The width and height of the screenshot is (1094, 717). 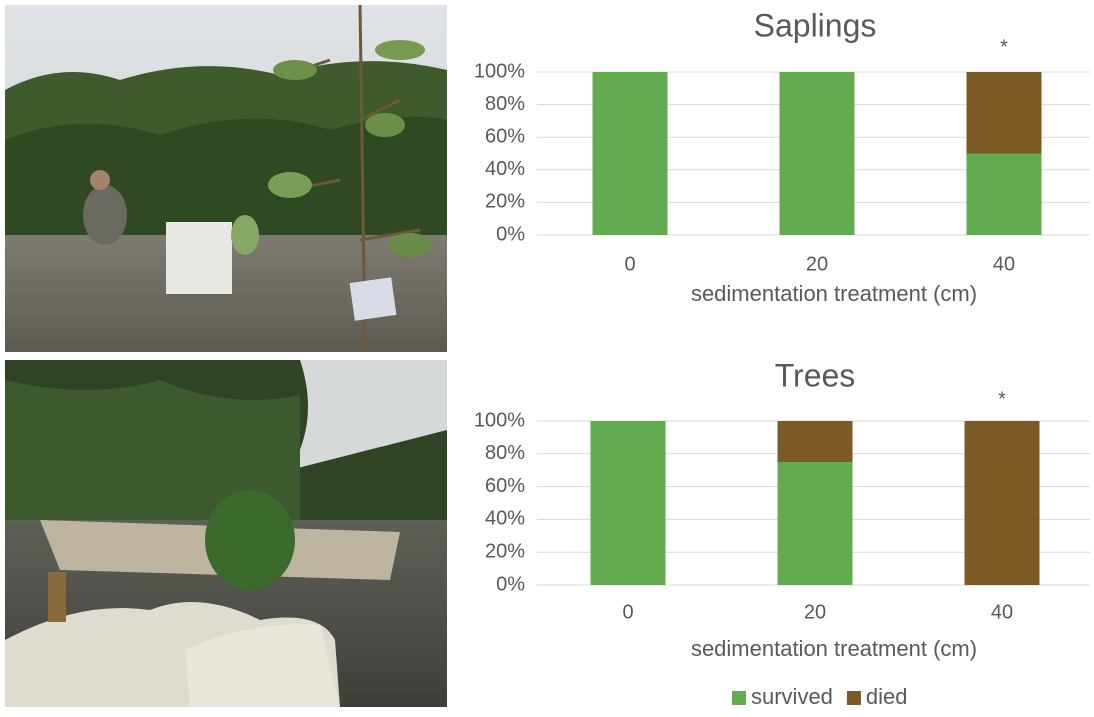 What do you see at coordinates (887, 696) in the screenshot?
I see `legend-label: died` at bounding box center [887, 696].